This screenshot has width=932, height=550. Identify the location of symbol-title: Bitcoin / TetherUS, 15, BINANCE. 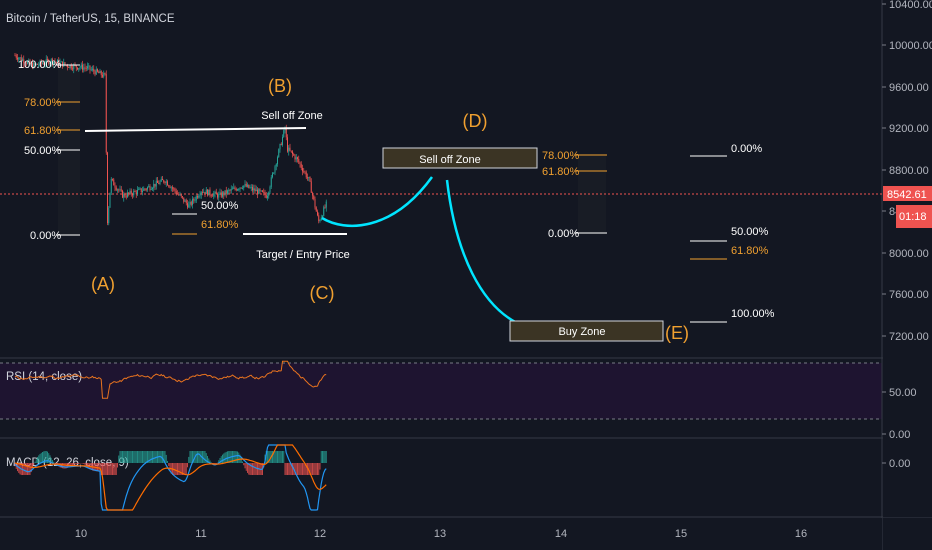
(90, 19).